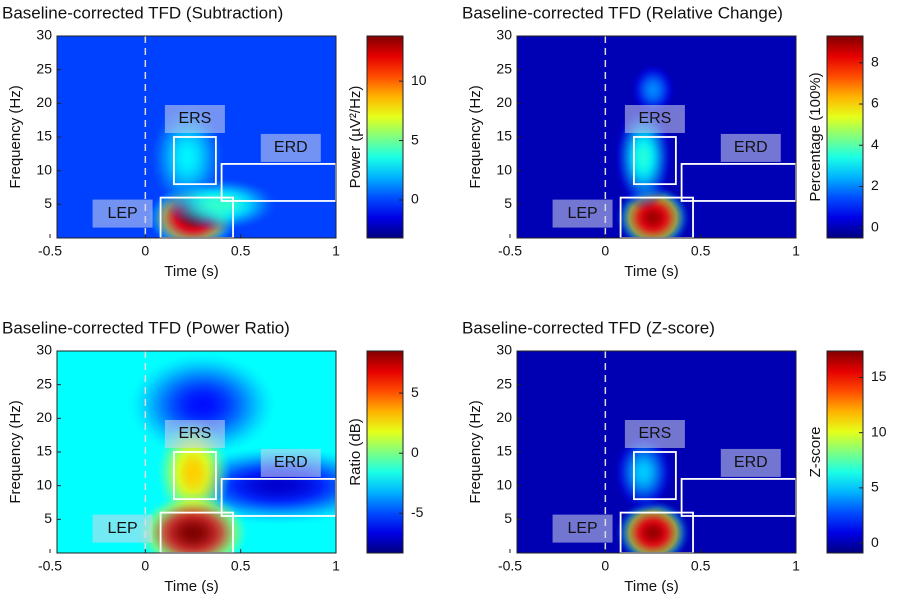 This screenshot has height=608, width=897. Describe the element at coordinates (875, 61) in the screenshot. I see `colorbar-tick-label: 8` at that location.